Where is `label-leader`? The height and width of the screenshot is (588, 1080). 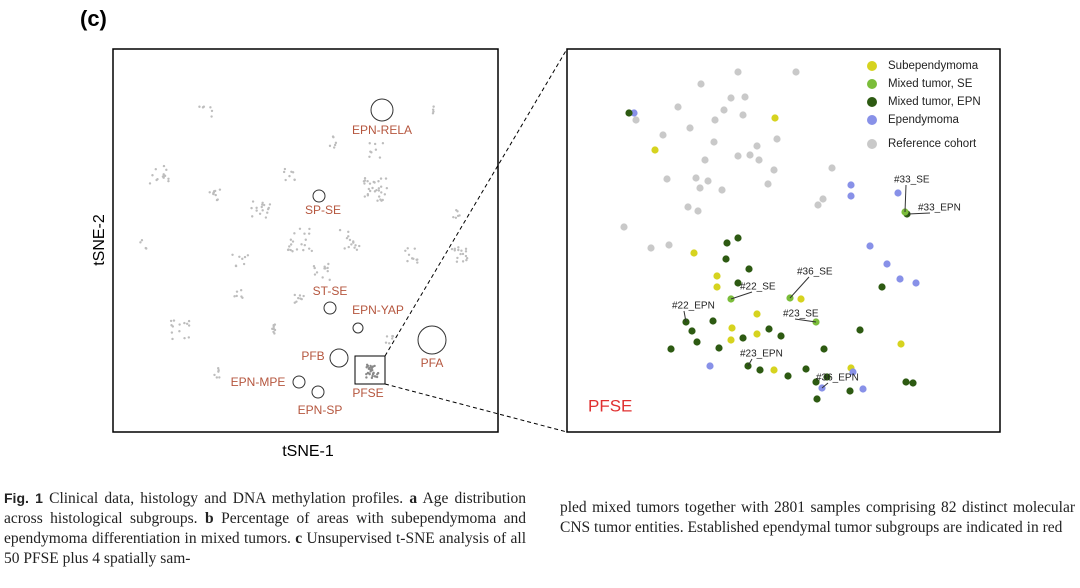 label-leader is located at coordinates (799, 287).